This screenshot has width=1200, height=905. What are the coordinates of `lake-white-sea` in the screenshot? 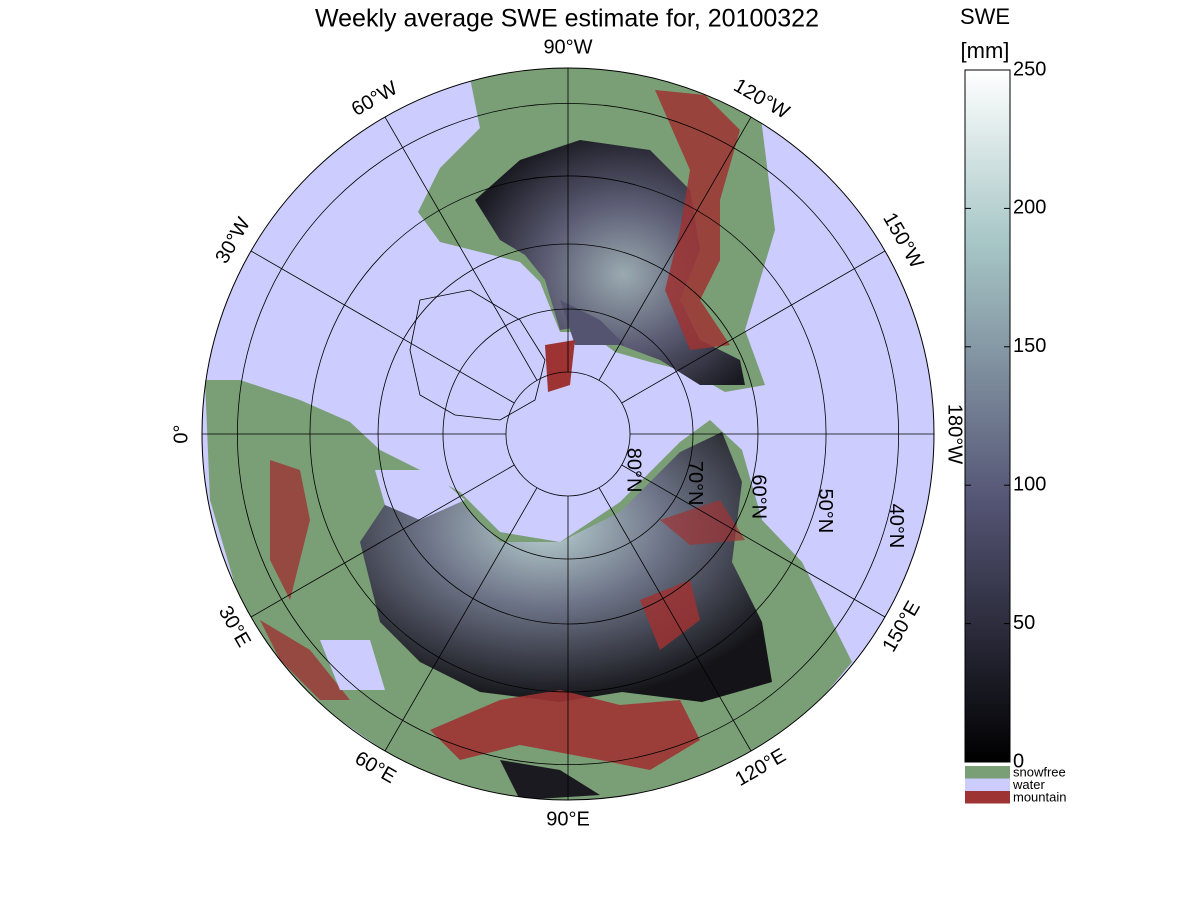 It's located at (420, 495).